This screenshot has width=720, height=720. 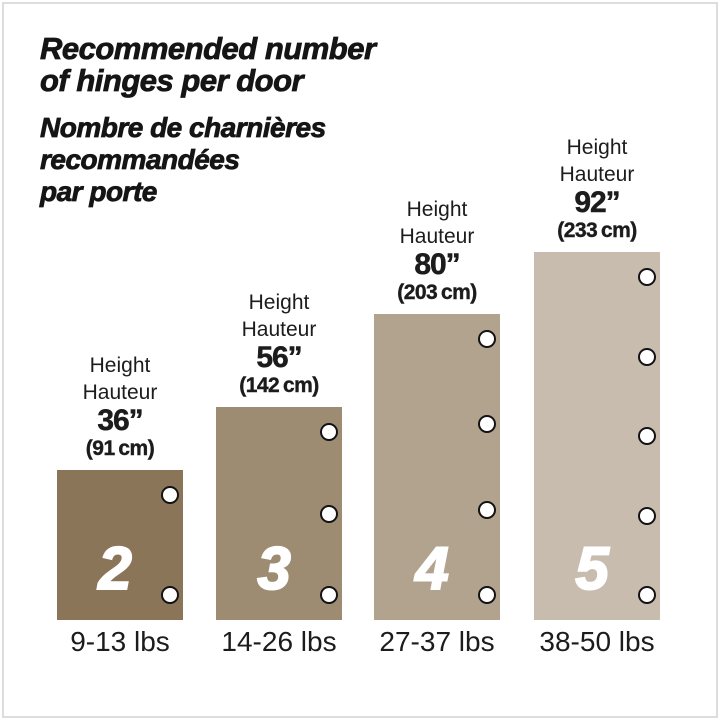 What do you see at coordinates (437, 264) in the screenshot?
I see `height-value-inches: 80”` at bounding box center [437, 264].